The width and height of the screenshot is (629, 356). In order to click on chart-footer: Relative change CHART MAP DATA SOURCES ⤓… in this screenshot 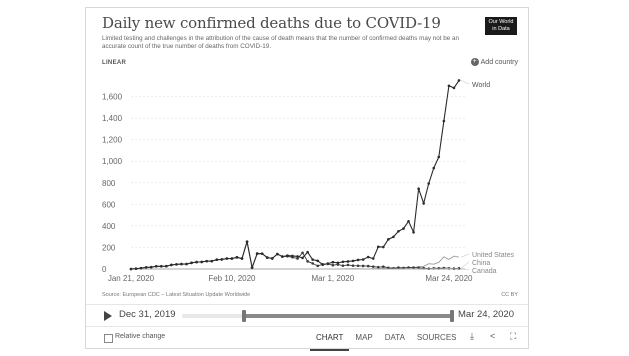, I will do `click(307, 338)`.